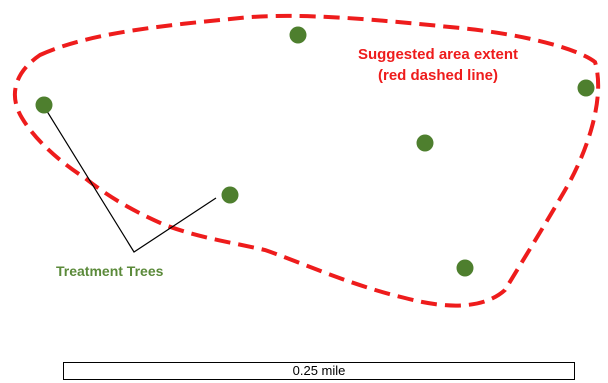  What do you see at coordinates (438, 54) in the screenshot?
I see `area-extent-label-line1: Suggested area extent` at bounding box center [438, 54].